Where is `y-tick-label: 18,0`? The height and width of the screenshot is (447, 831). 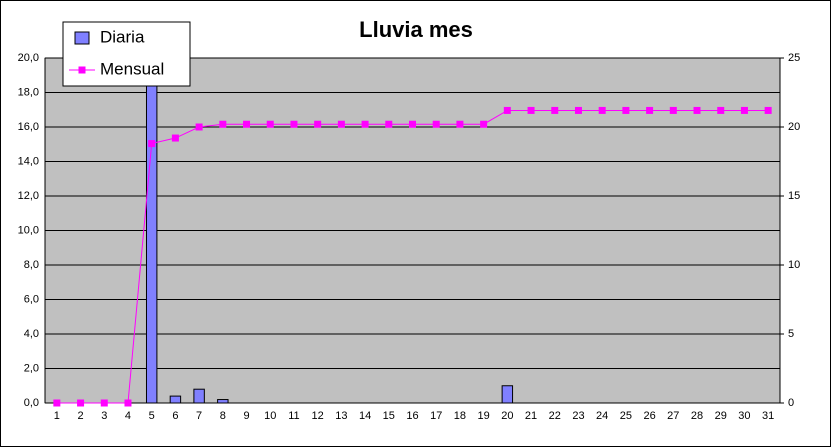
y-tick-label: 18,0 is located at coordinates (28, 92).